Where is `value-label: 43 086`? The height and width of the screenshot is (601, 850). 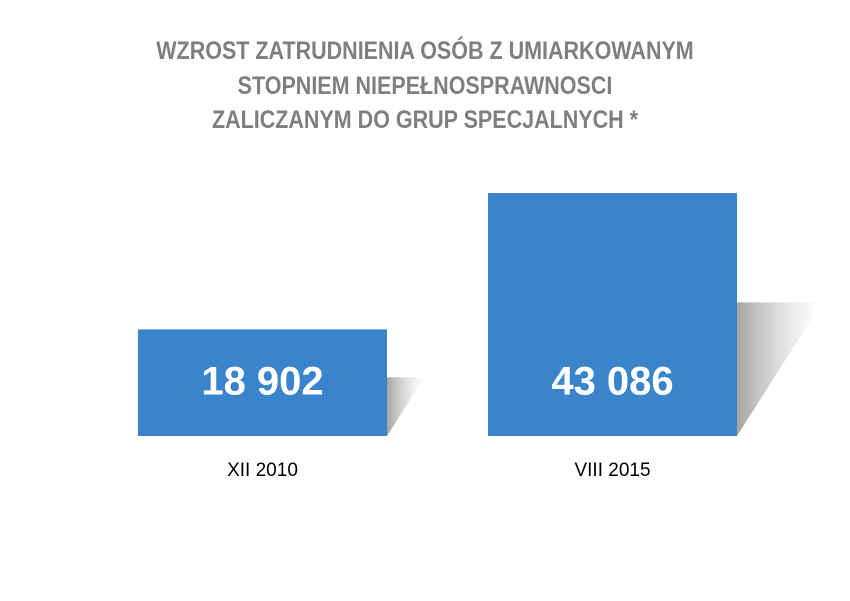
value-label: 43 086 is located at coordinates (612, 382).